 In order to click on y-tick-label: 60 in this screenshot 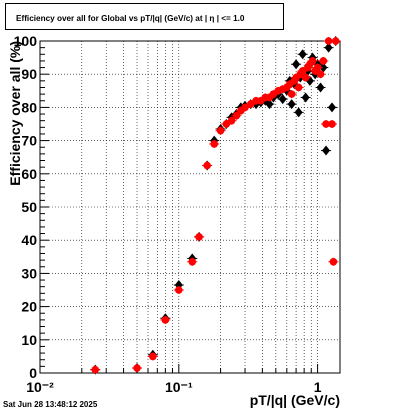, I will do `click(29, 174)`.